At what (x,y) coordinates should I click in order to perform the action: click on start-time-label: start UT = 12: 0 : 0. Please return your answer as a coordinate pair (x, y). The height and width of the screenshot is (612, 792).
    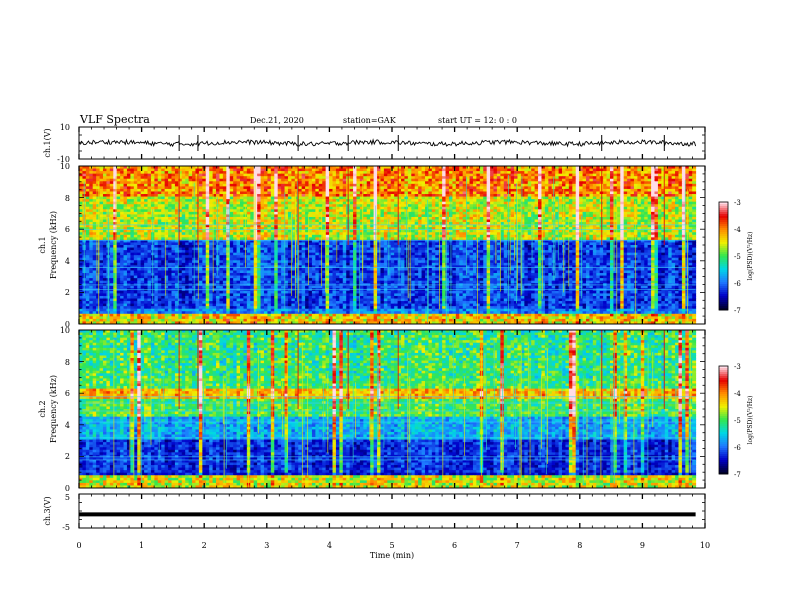
    Looking at the image, I should click on (477, 120).